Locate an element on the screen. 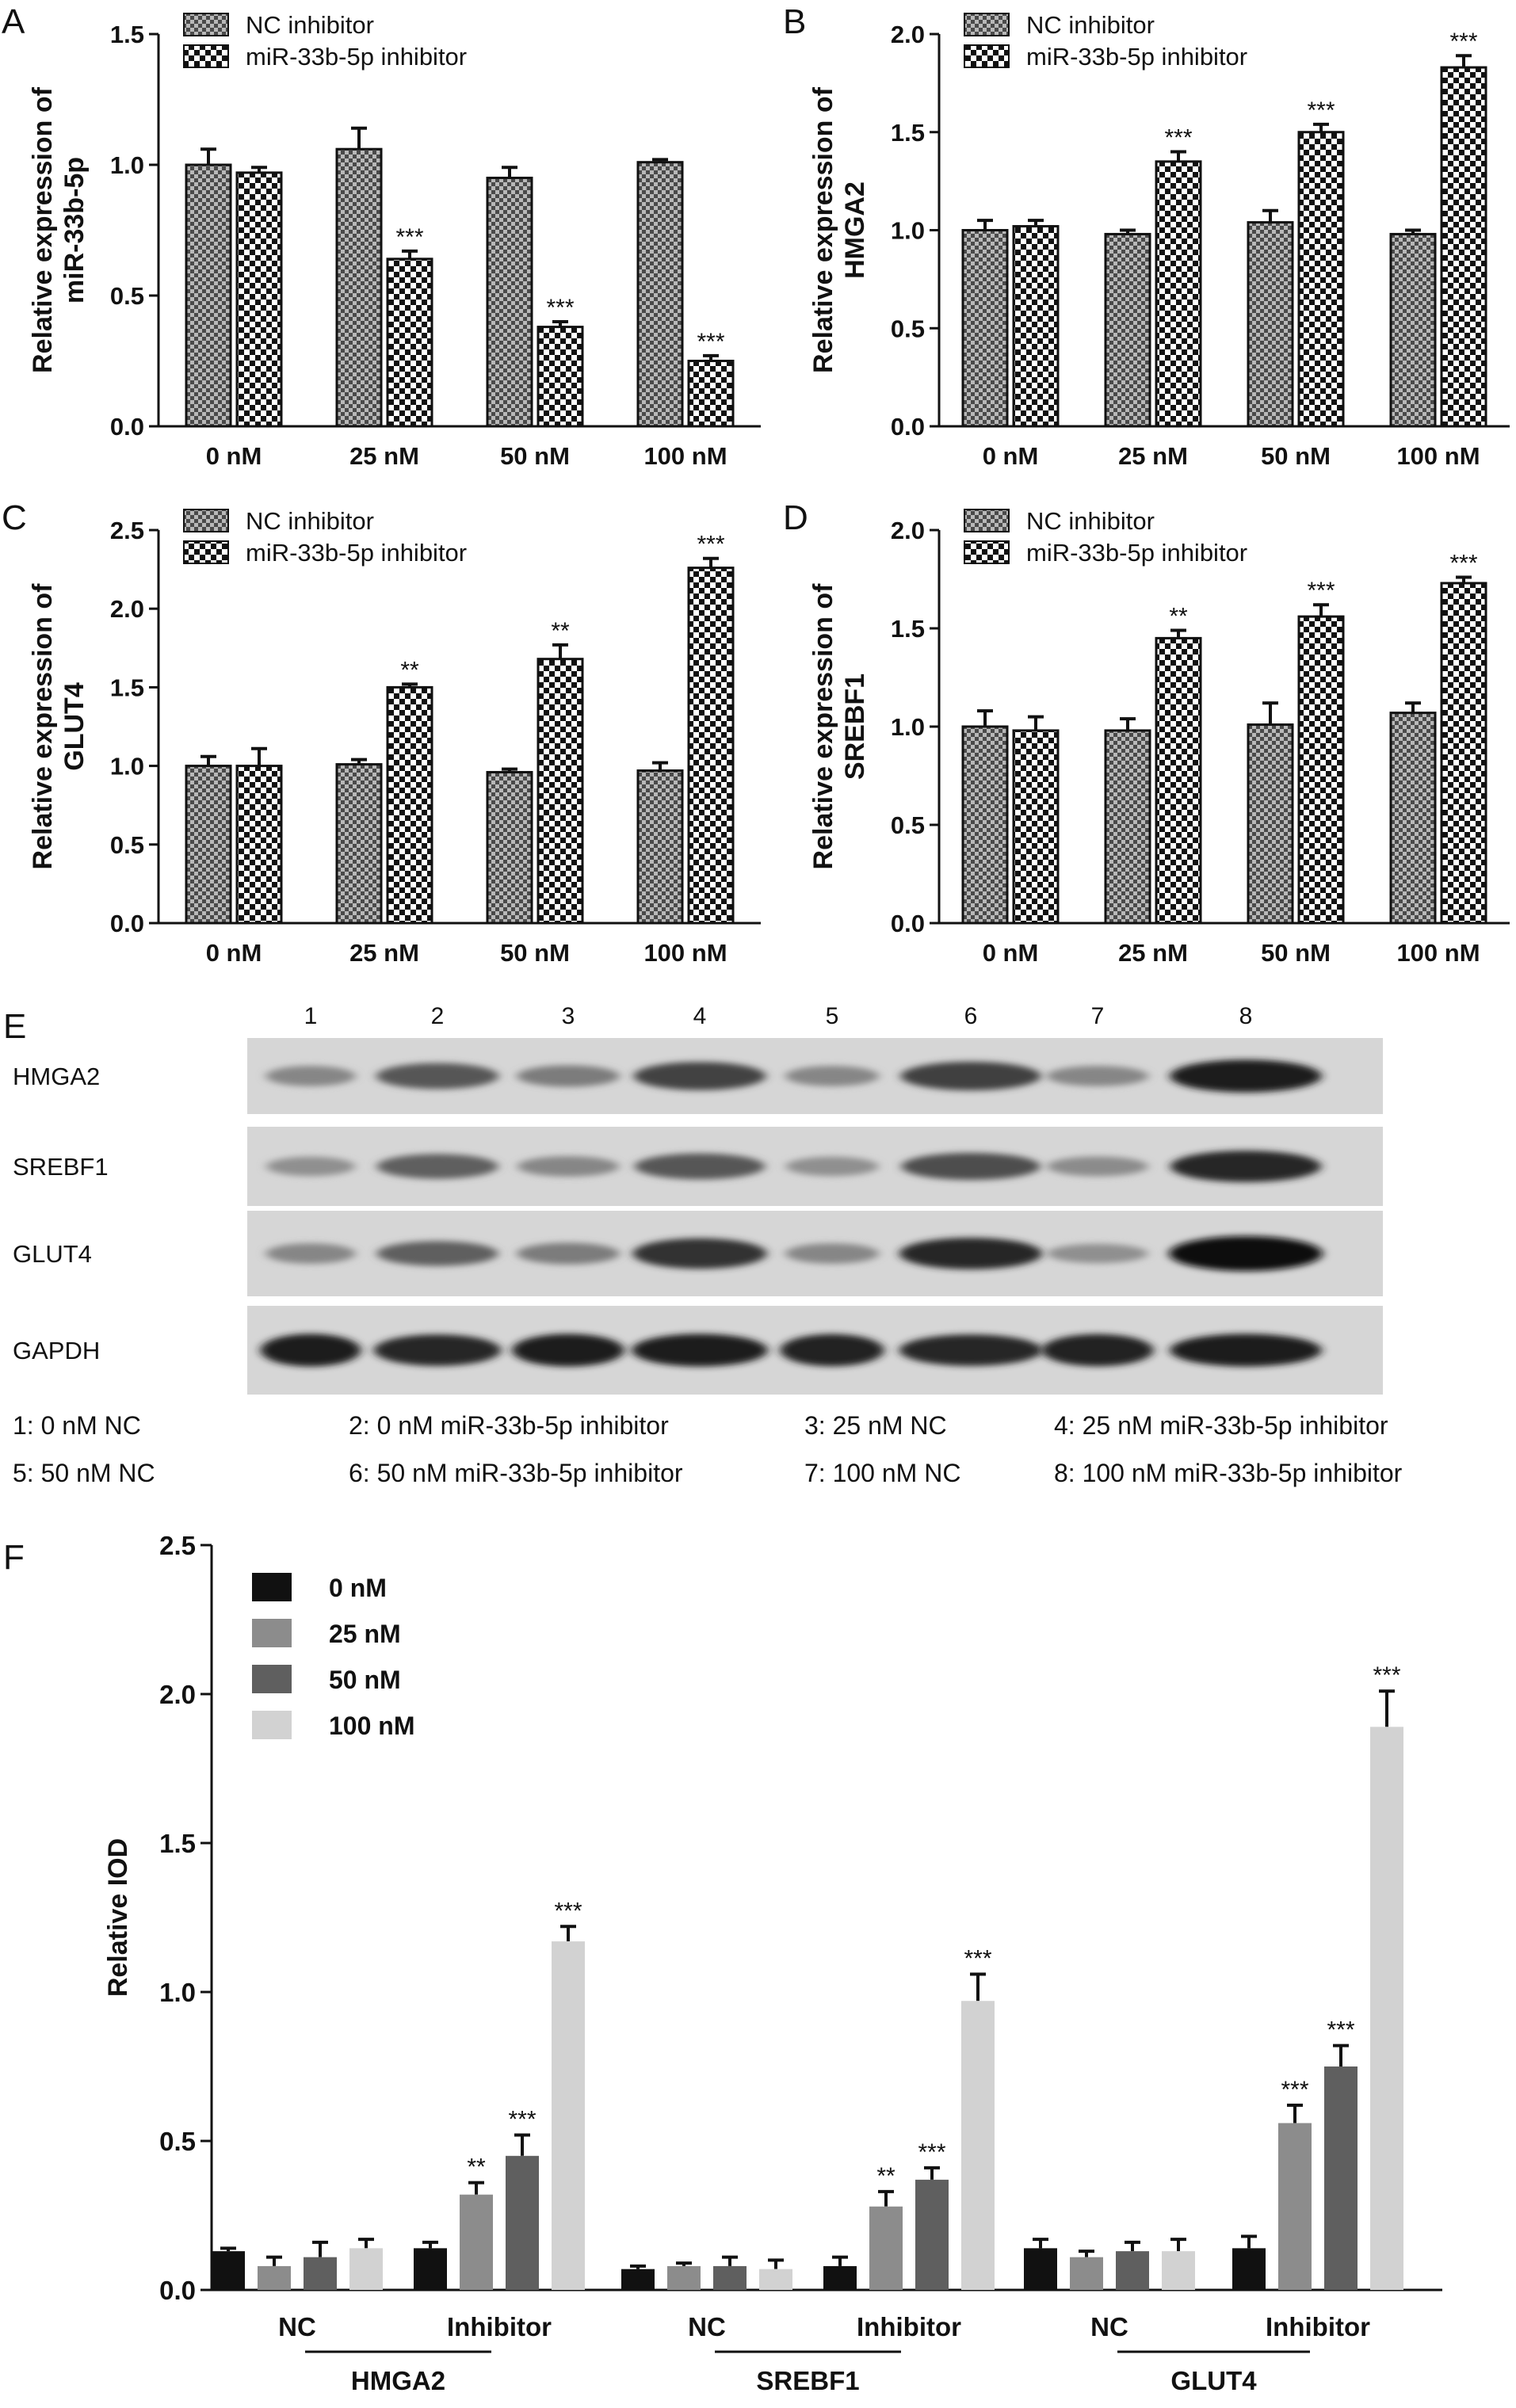 This screenshot has height=2408, width=1516. panel-letter-d: D is located at coordinates (795, 517).